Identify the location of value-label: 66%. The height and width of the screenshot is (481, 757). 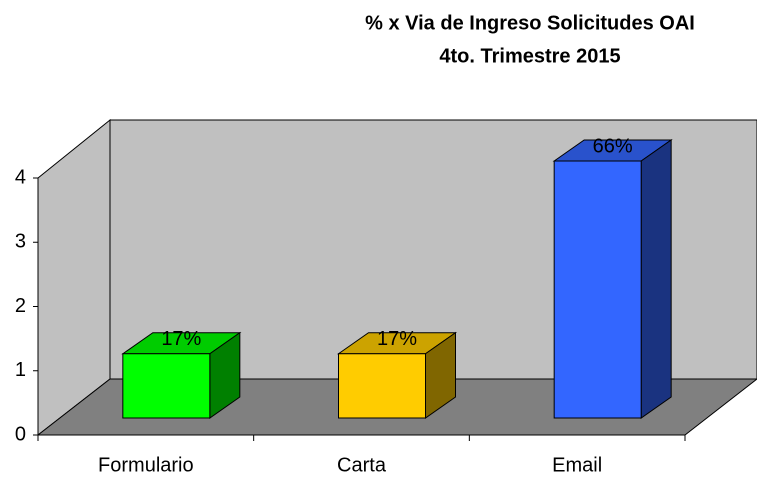
(613, 146).